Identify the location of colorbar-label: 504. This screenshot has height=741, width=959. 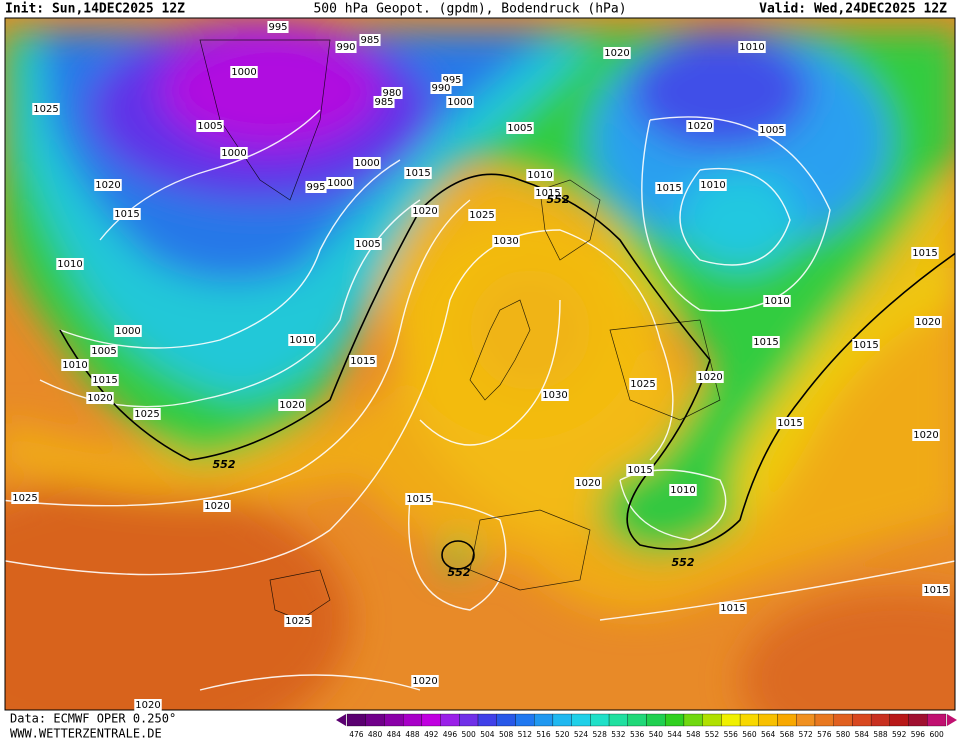
(487, 734).